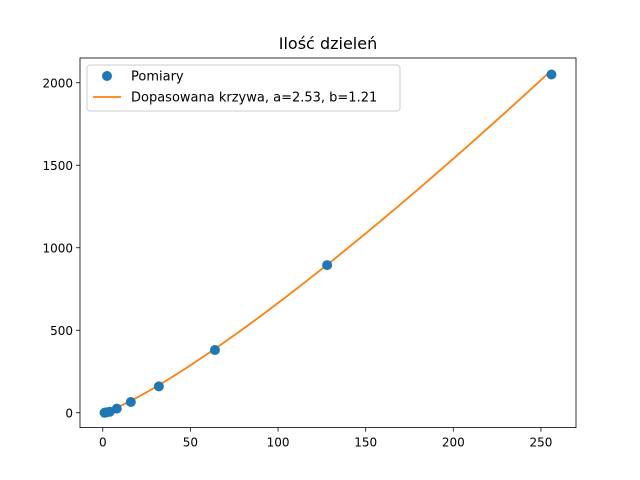 The height and width of the screenshot is (480, 640). I want to click on legend-box, so click(243, 88).